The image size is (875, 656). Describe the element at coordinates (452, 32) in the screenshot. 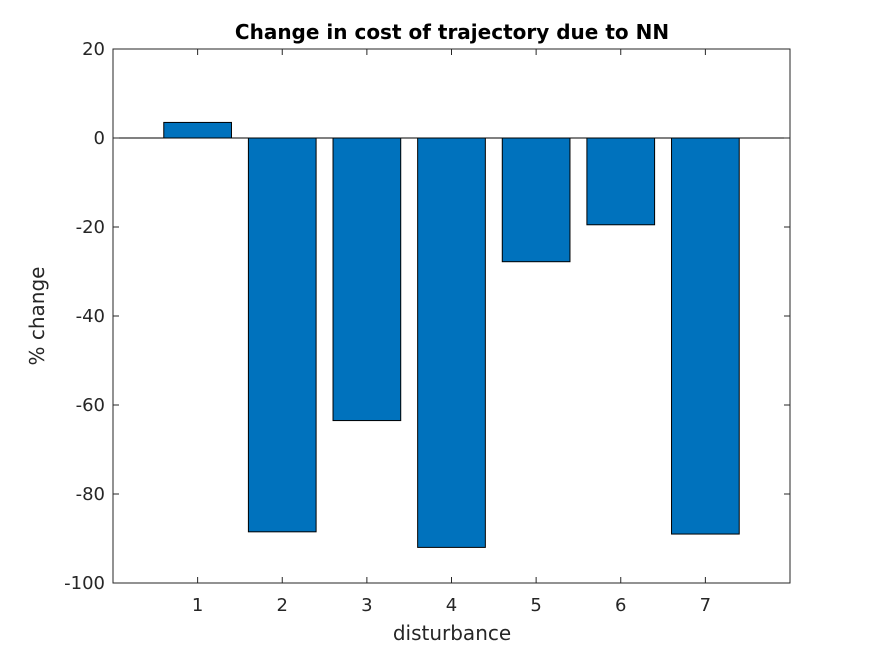

I see `chart-title: Change in cost of trajectory due to NN` at that location.